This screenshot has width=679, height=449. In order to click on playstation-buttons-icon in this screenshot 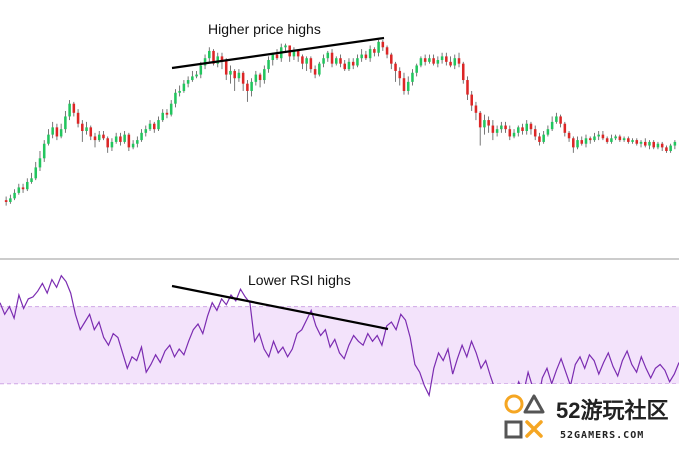, I will do `click(524, 416)`.